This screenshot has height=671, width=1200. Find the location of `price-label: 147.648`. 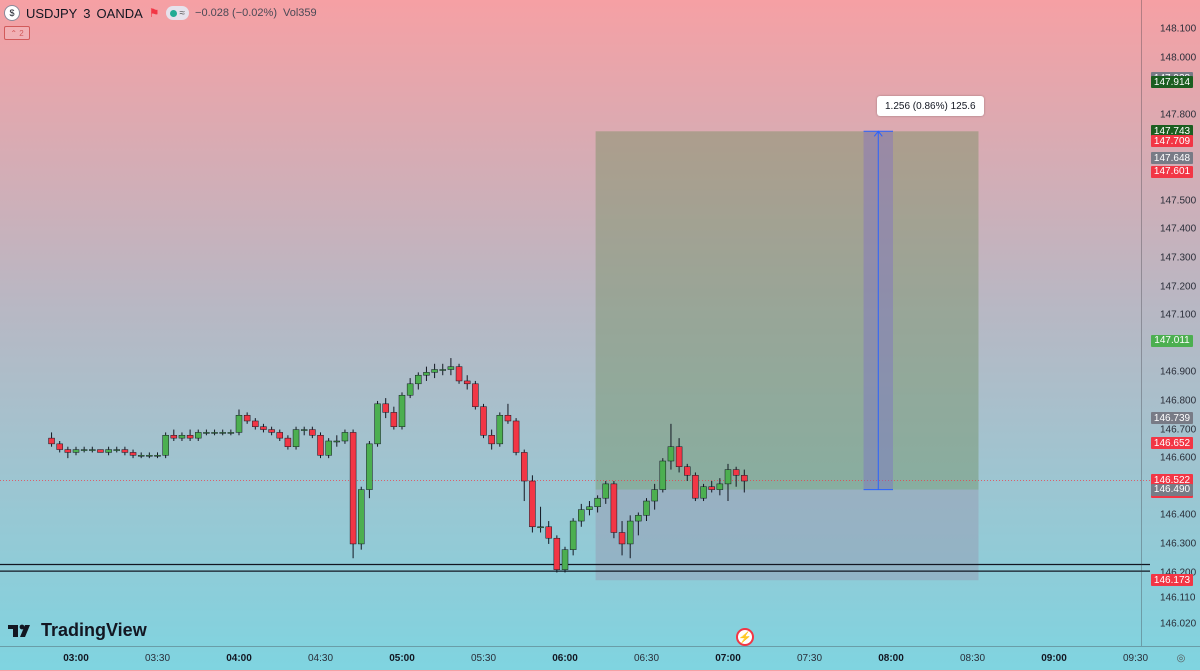

price-label: 147.648 is located at coordinates (1172, 158).